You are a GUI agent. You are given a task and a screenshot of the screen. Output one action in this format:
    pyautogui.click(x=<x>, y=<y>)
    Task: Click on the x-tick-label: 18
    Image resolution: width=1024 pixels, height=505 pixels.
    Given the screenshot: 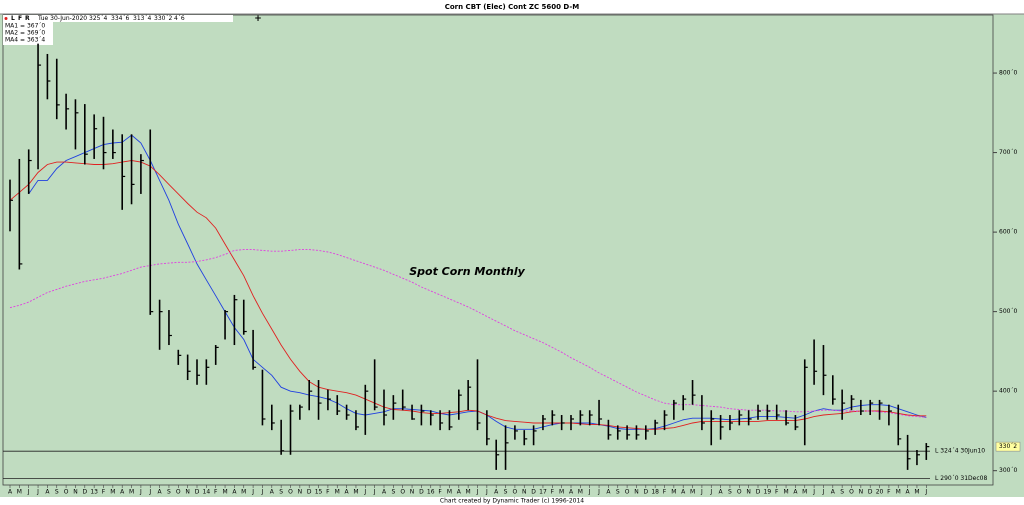 What is the action you would take?
    pyautogui.click(x=655, y=492)
    